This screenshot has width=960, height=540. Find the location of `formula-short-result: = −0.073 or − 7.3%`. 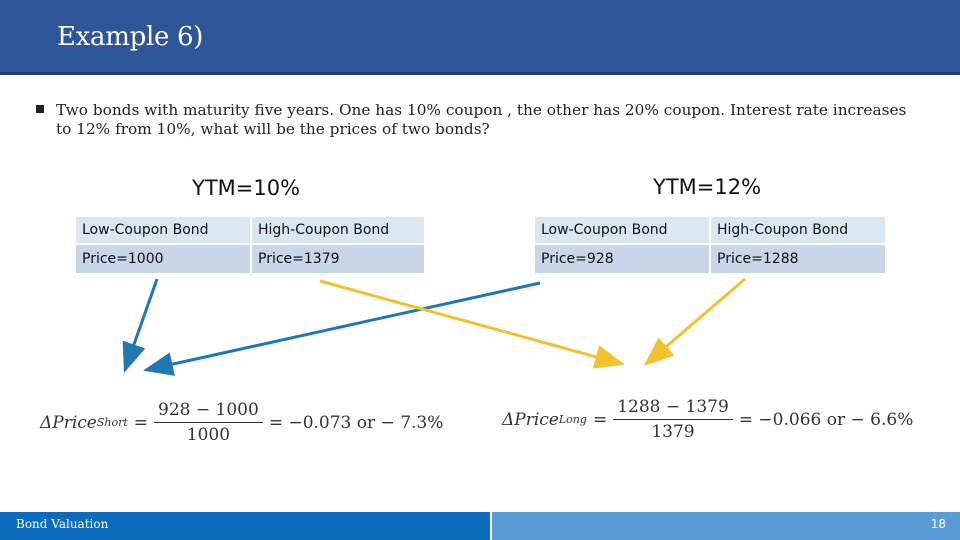

formula-short-result: = −0.073 or − 7.3% is located at coordinates (356, 422).